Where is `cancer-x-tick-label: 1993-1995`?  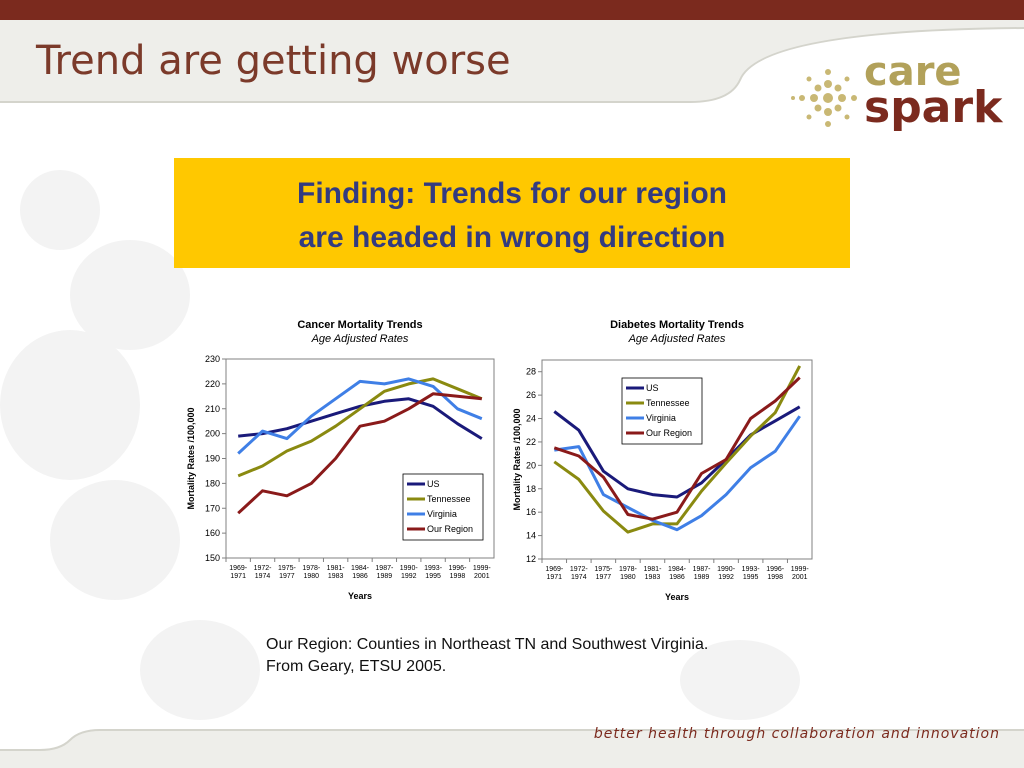
cancer-x-tick-label: 1993-1995 is located at coordinates (433, 572).